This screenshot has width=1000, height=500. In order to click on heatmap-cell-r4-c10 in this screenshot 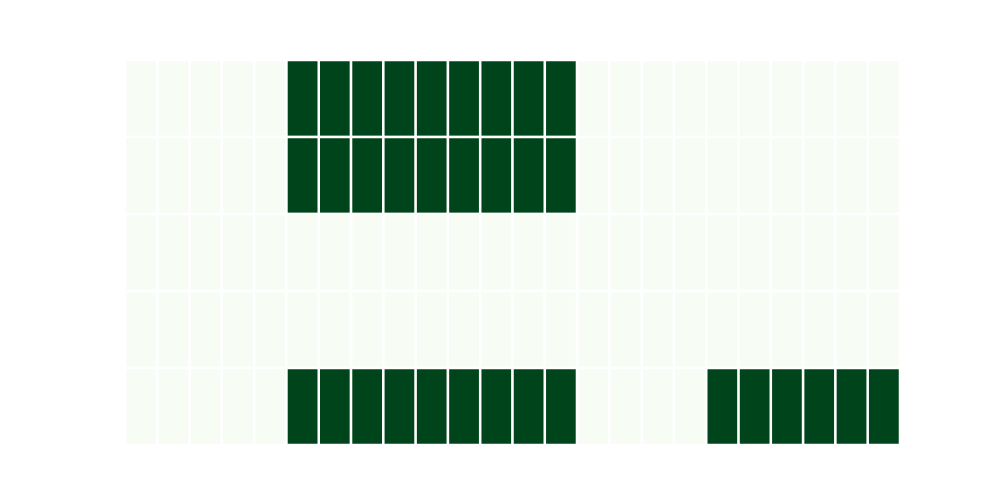, I will do `click(464, 406)`.